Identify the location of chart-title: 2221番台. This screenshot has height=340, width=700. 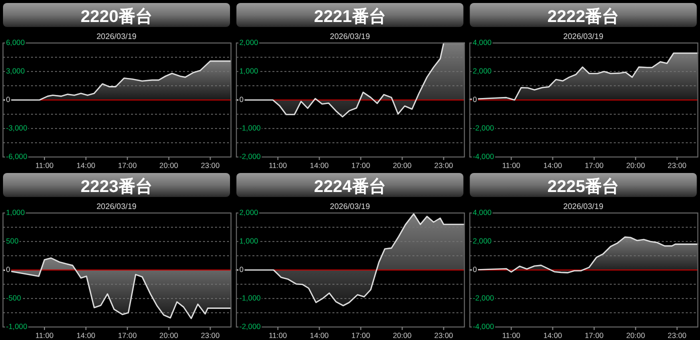
(350, 16).